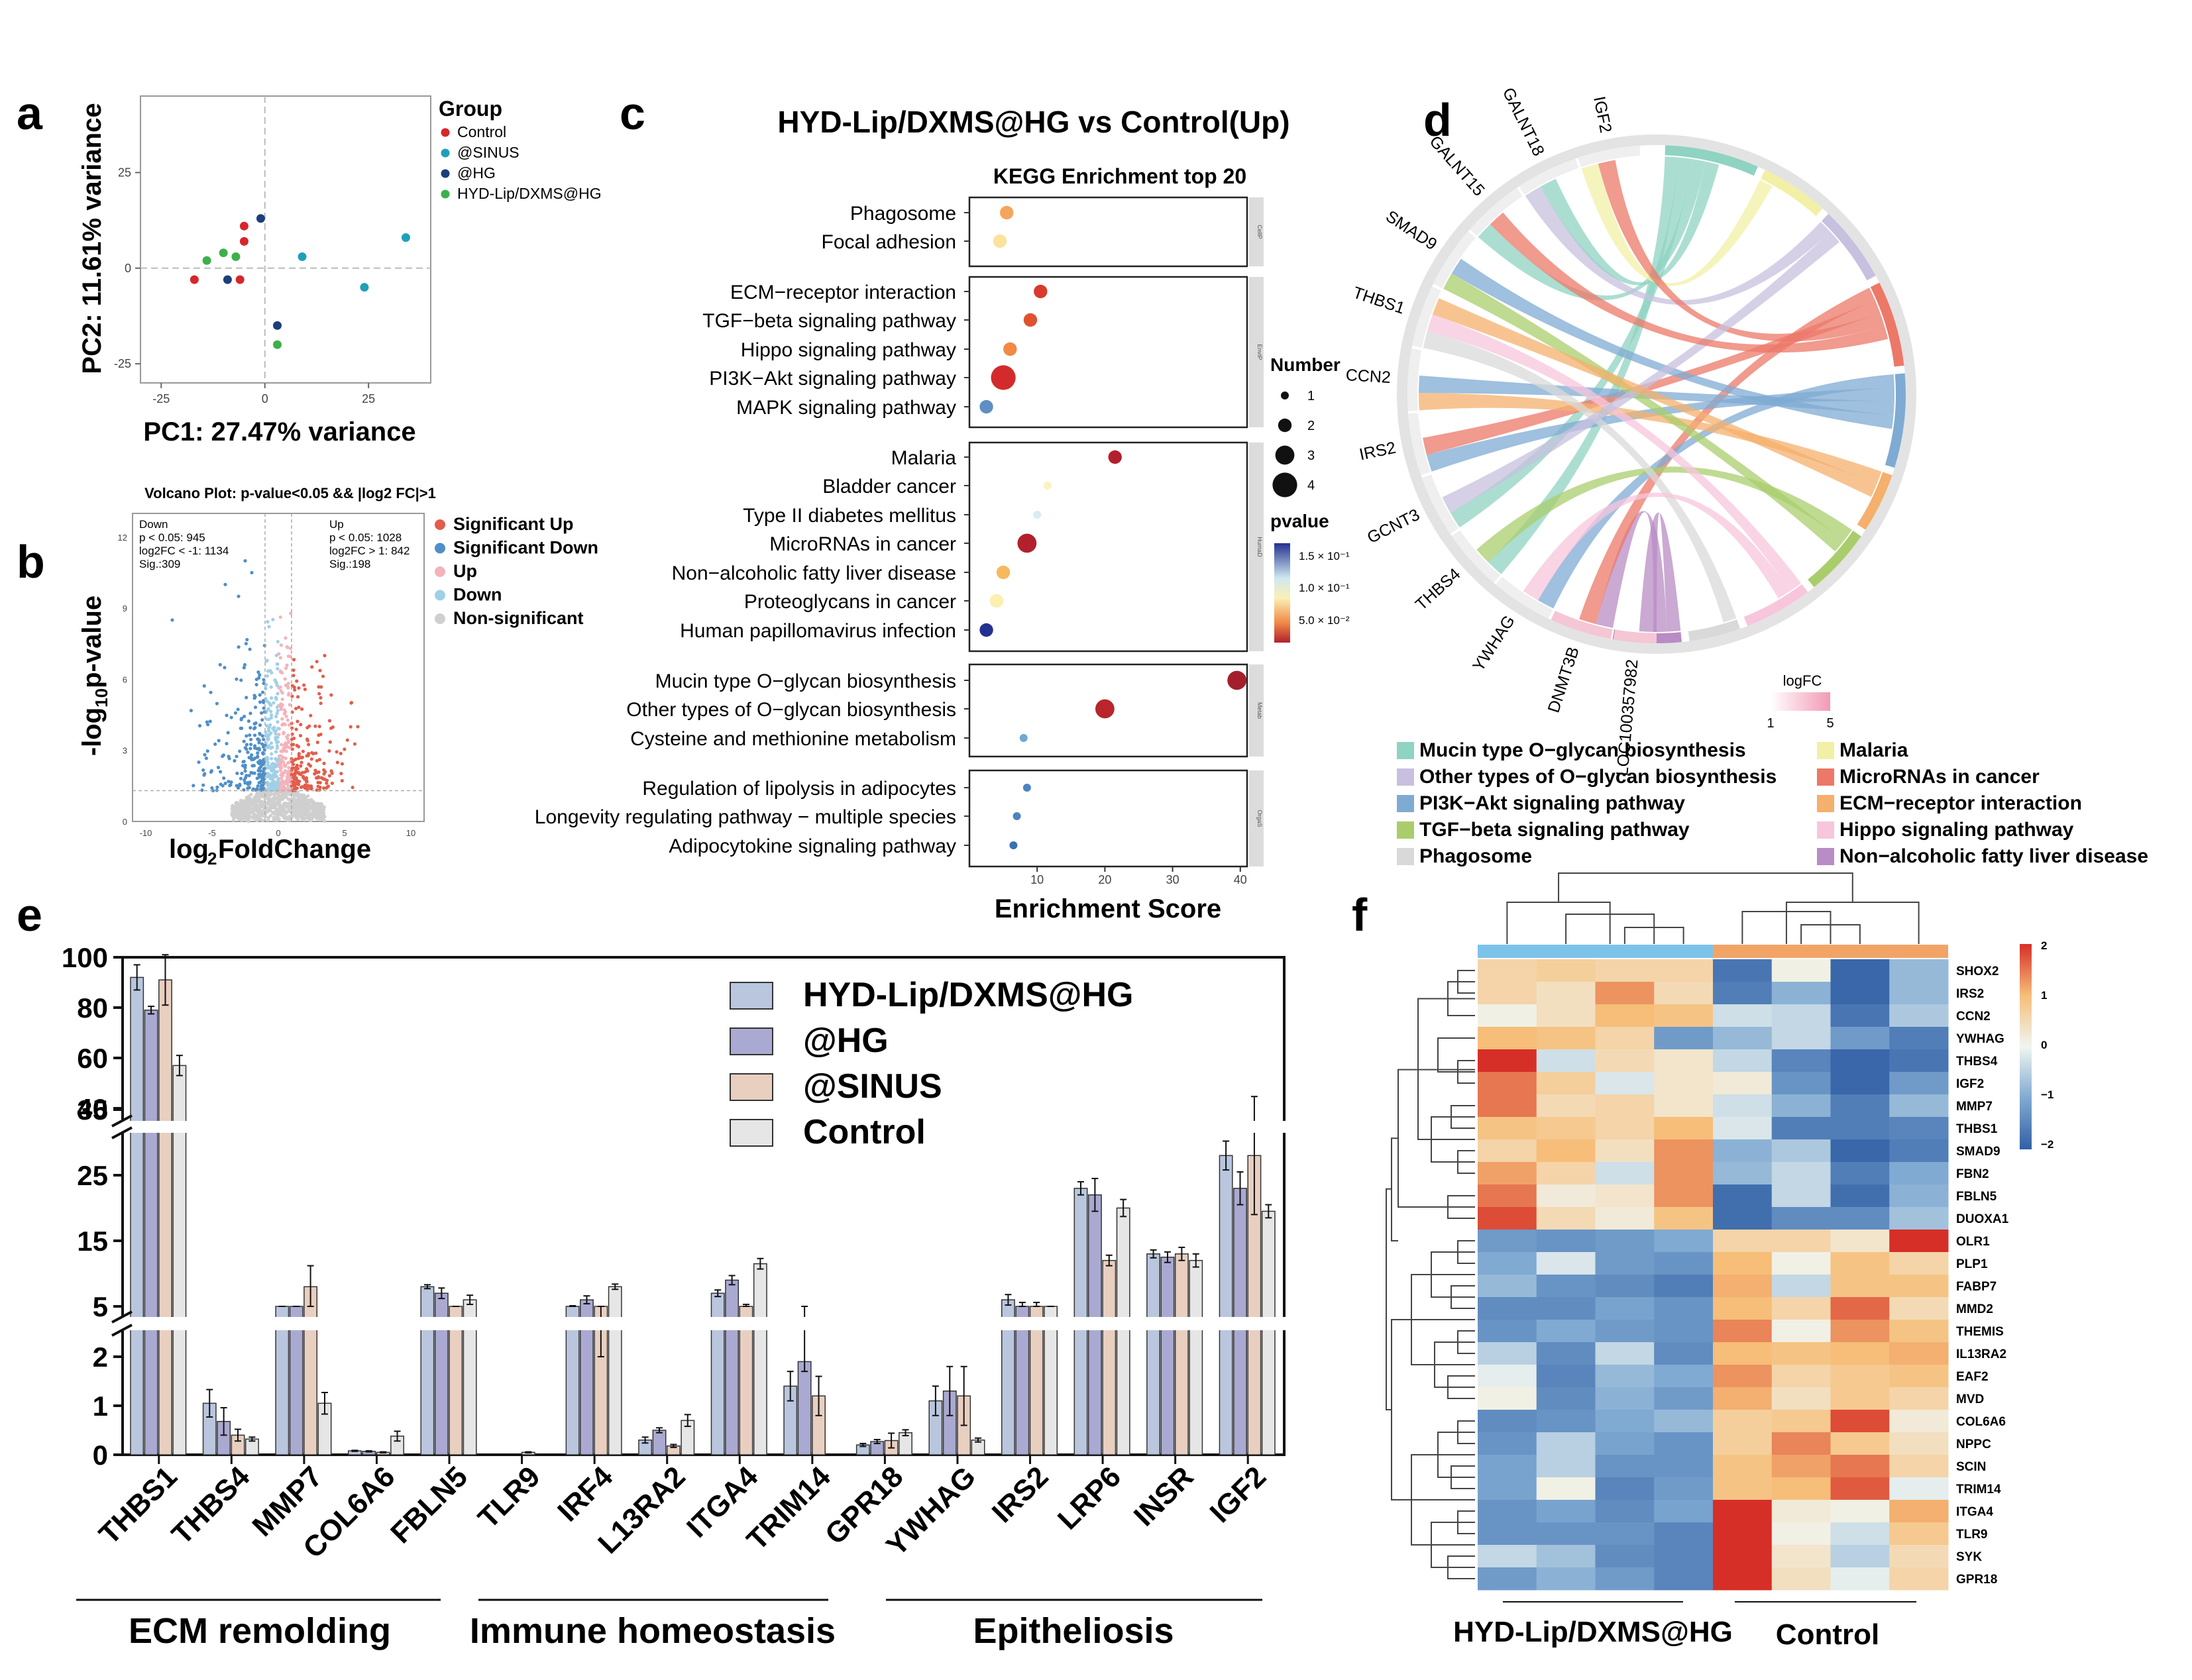 The image size is (2192, 1680). Describe the element at coordinates (1978, 1489) in the screenshot. I see `heatmap-row-label: TRIM14` at that location.